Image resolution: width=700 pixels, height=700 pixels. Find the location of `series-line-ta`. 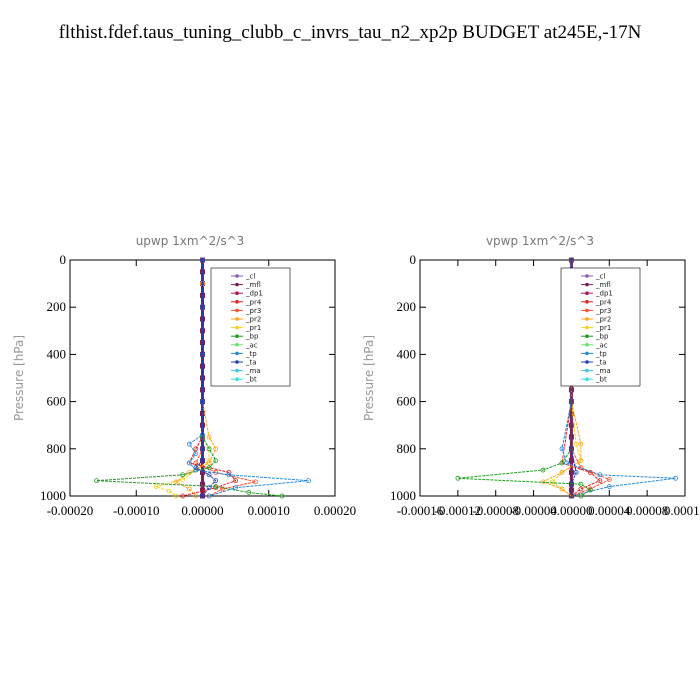

series-line-ta is located at coordinates (573, 378).